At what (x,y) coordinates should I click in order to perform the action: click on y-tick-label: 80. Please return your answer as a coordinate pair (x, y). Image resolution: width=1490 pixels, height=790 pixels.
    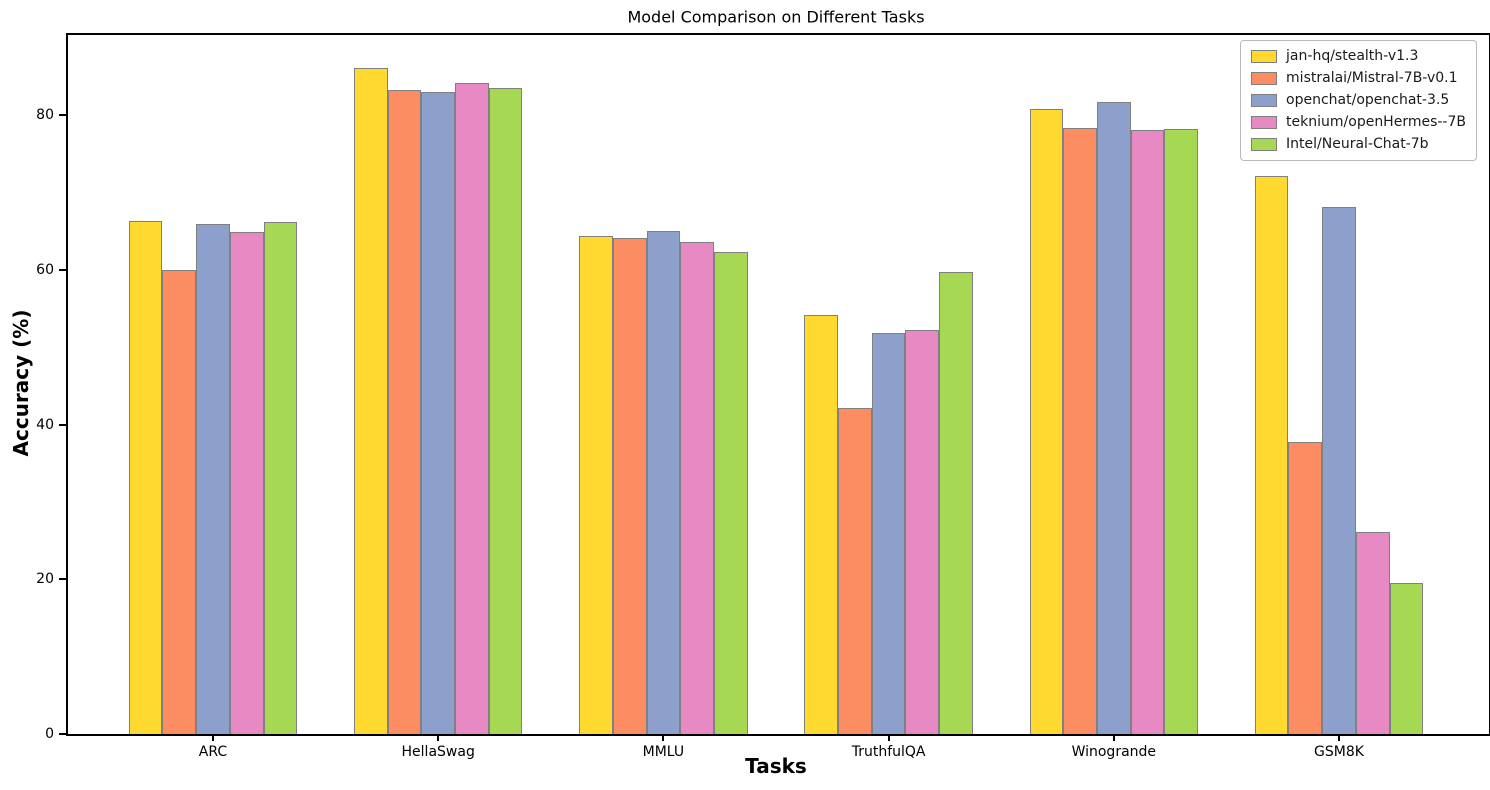
    Looking at the image, I should click on (45, 115).